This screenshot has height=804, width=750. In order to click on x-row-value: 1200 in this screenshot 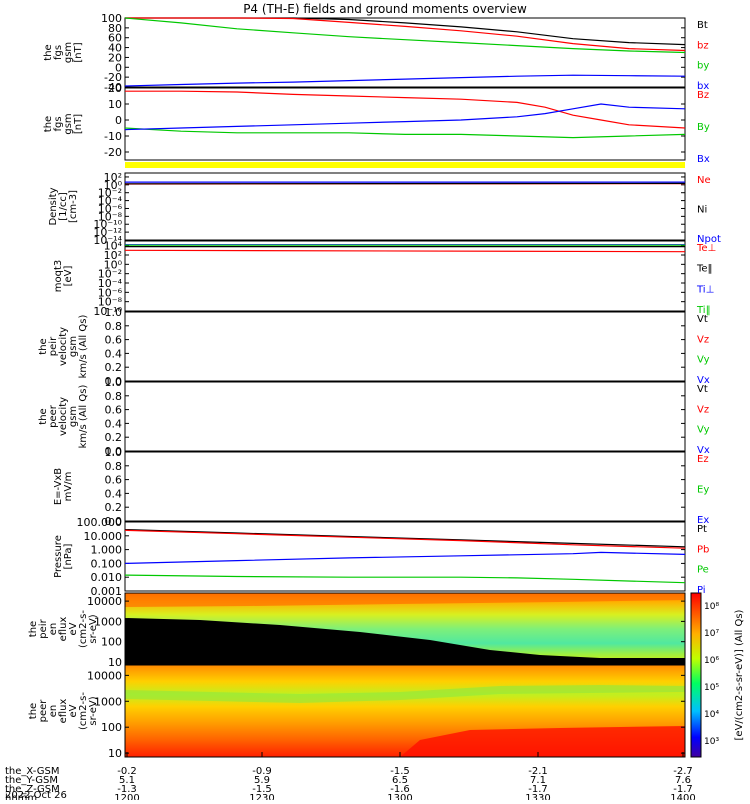, I will do `click(126, 796)`.